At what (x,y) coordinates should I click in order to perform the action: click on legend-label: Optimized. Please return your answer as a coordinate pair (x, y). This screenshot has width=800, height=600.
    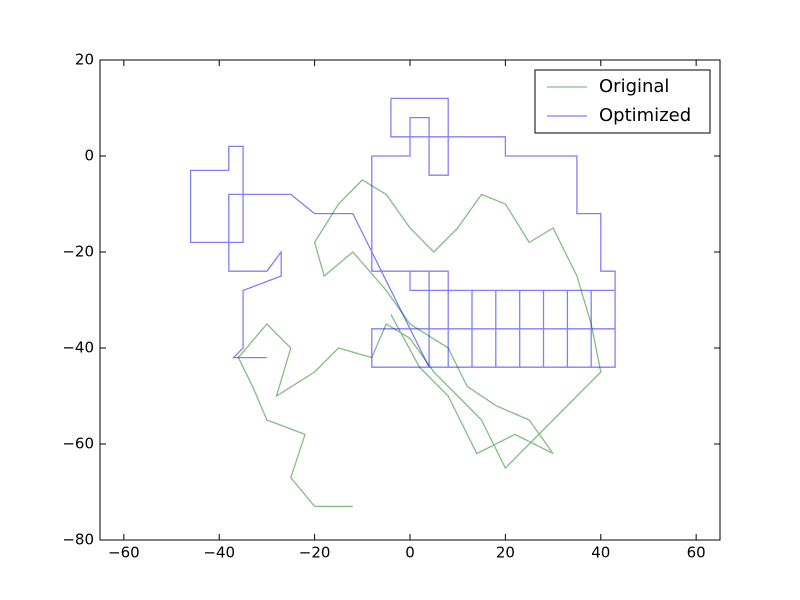
    Looking at the image, I should click on (645, 115).